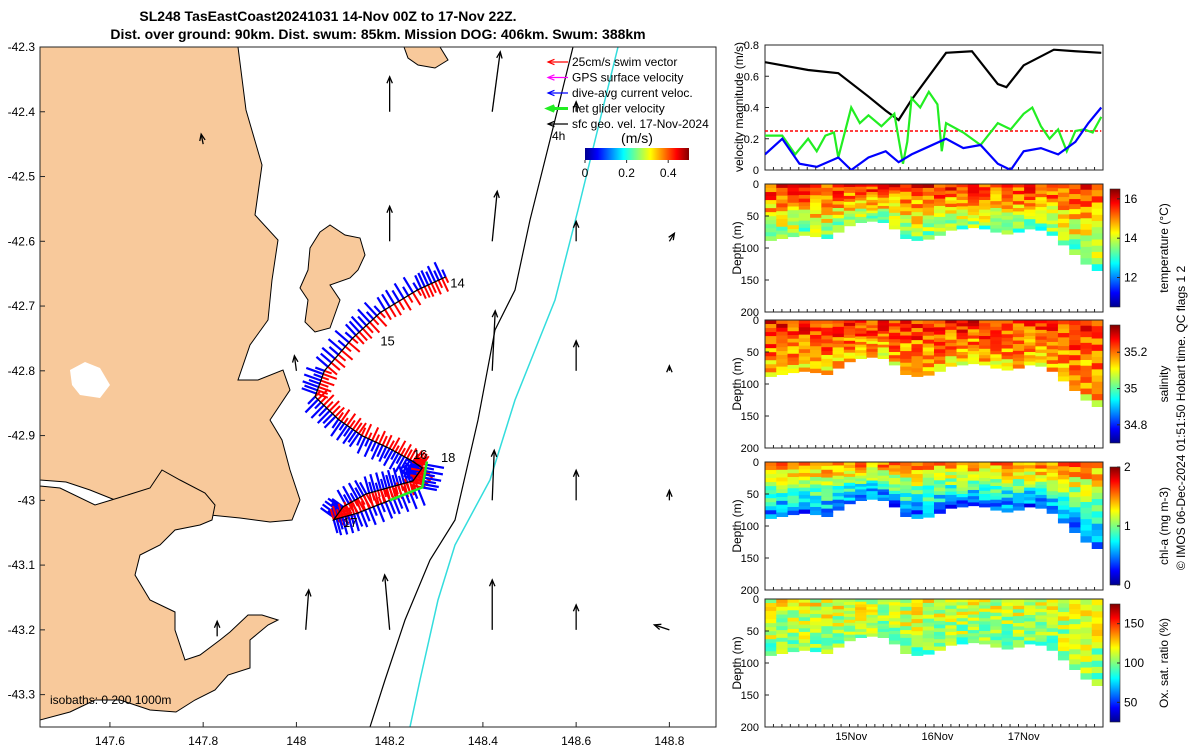  Describe the element at coordinates (1164, 663) in the screenshot. I see `section-colorbar-label: Ox. sat. ratio (%)` at that location.